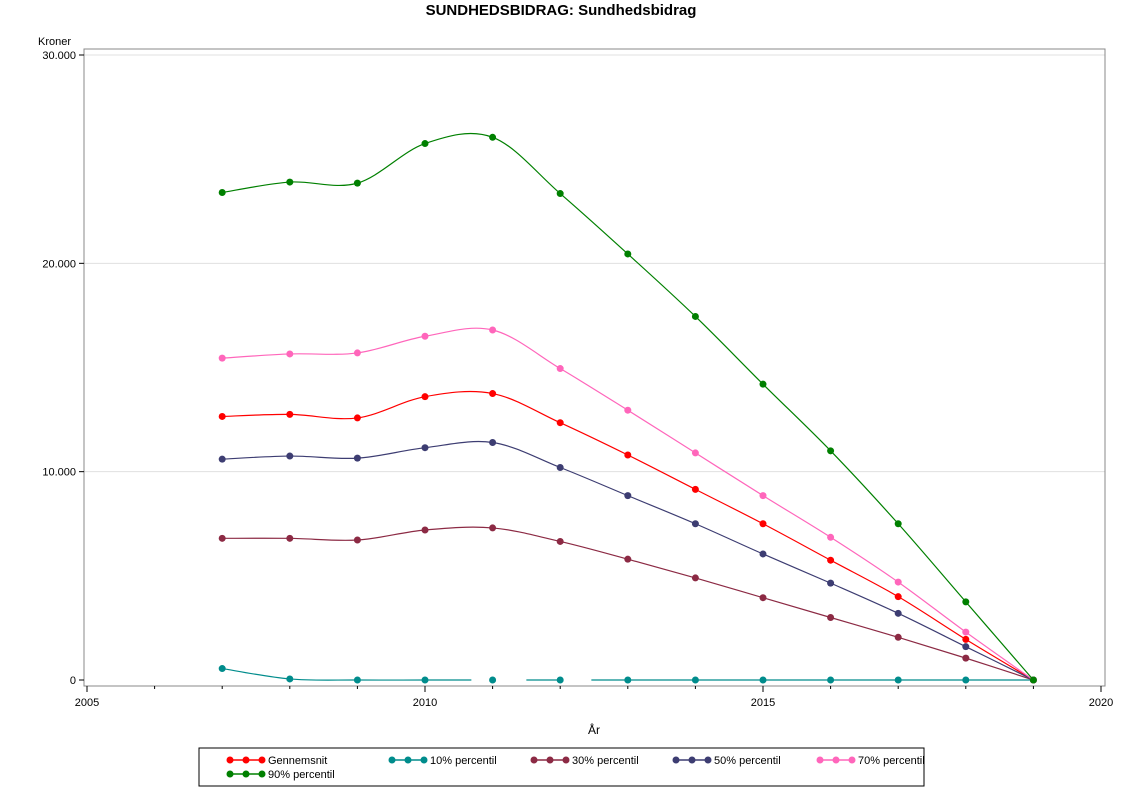 The image size is (1122, 793). I want to click on legend-item-5: 90% percentil, so click(280, 775).